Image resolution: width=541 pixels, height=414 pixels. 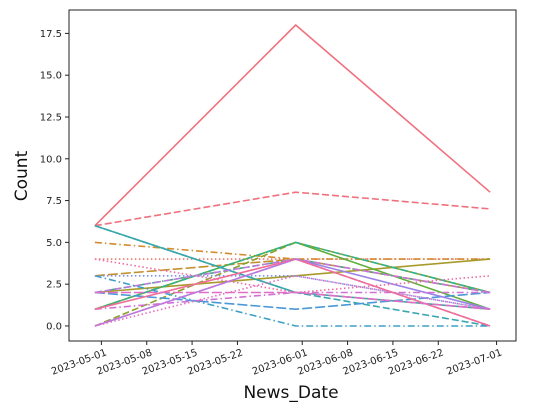 I want to click on x-axis-title: News_Date, so click(x=290, y=393).